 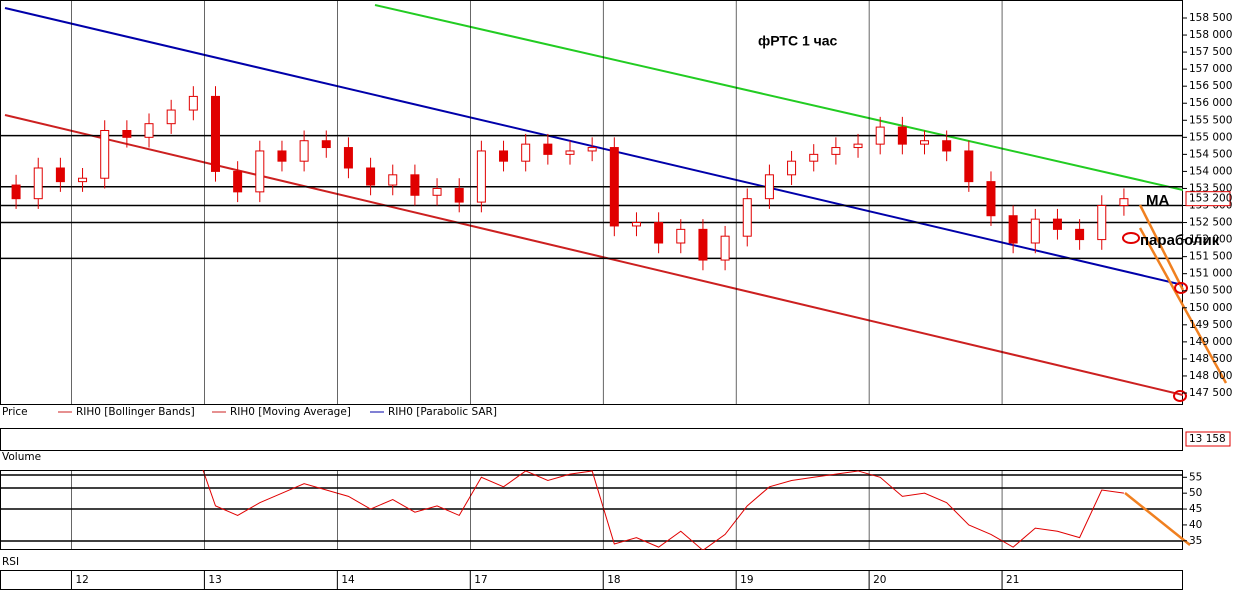 What do you see at coordinates (442, 412) in the screenshot?
I see `legend-item: RIH0 [Parabolic SAR]` at bounding box center [442, 412].